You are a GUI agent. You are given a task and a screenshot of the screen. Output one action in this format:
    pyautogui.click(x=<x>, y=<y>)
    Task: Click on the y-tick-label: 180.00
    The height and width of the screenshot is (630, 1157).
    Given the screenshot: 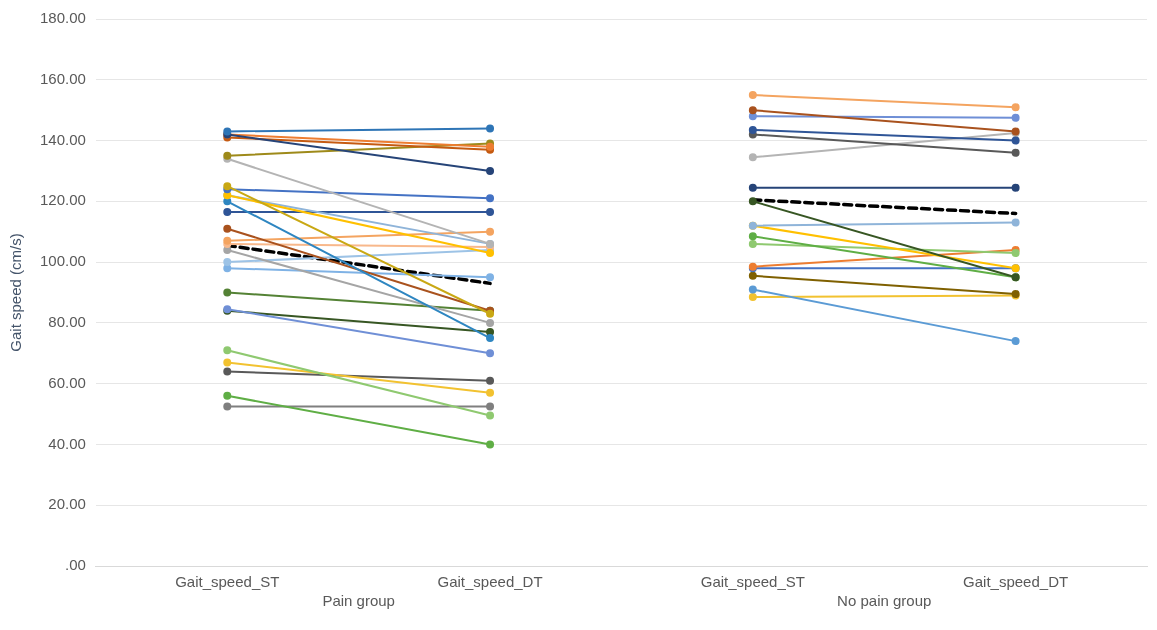 What is the action you would take?
    pyautogui.click(x=62, y=18)
    